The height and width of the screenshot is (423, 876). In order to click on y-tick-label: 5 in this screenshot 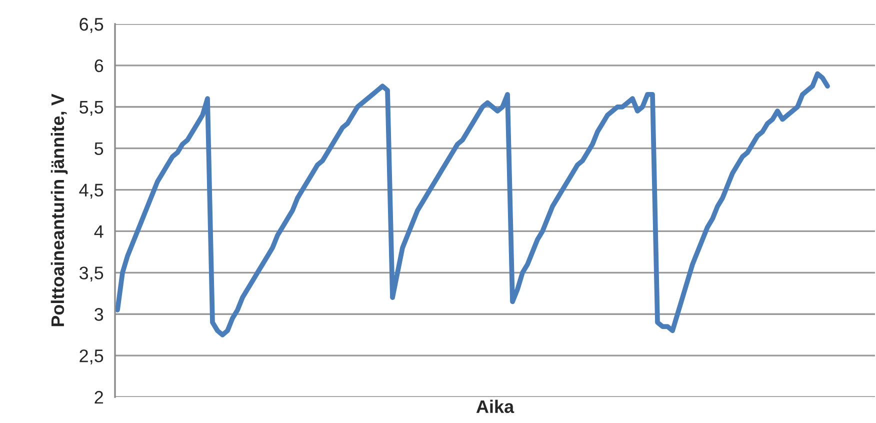, I will do `click(99, 149)`.